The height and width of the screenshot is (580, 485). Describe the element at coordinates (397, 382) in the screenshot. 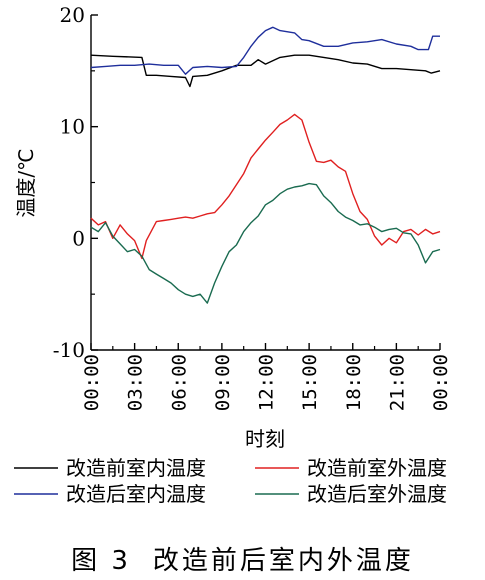

I see `x-tick-label: 21:00` at that location.